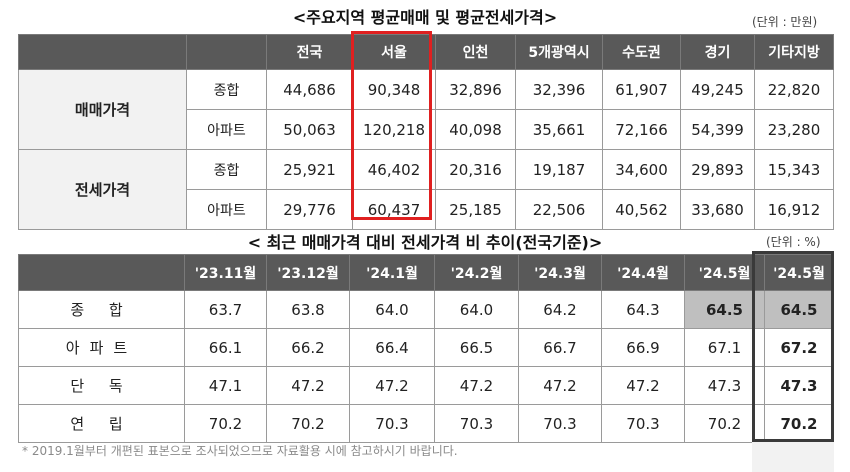  Describe the element at coordinates (785, 22) in the screenshot. I see `table1-unit: (단위 : 만원)` at that location.